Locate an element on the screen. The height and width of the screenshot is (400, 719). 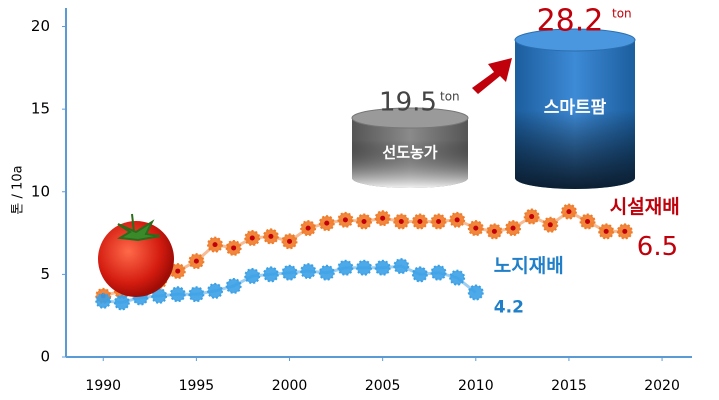
callout-label: 선도농가 is located at coordinates (409, 153).